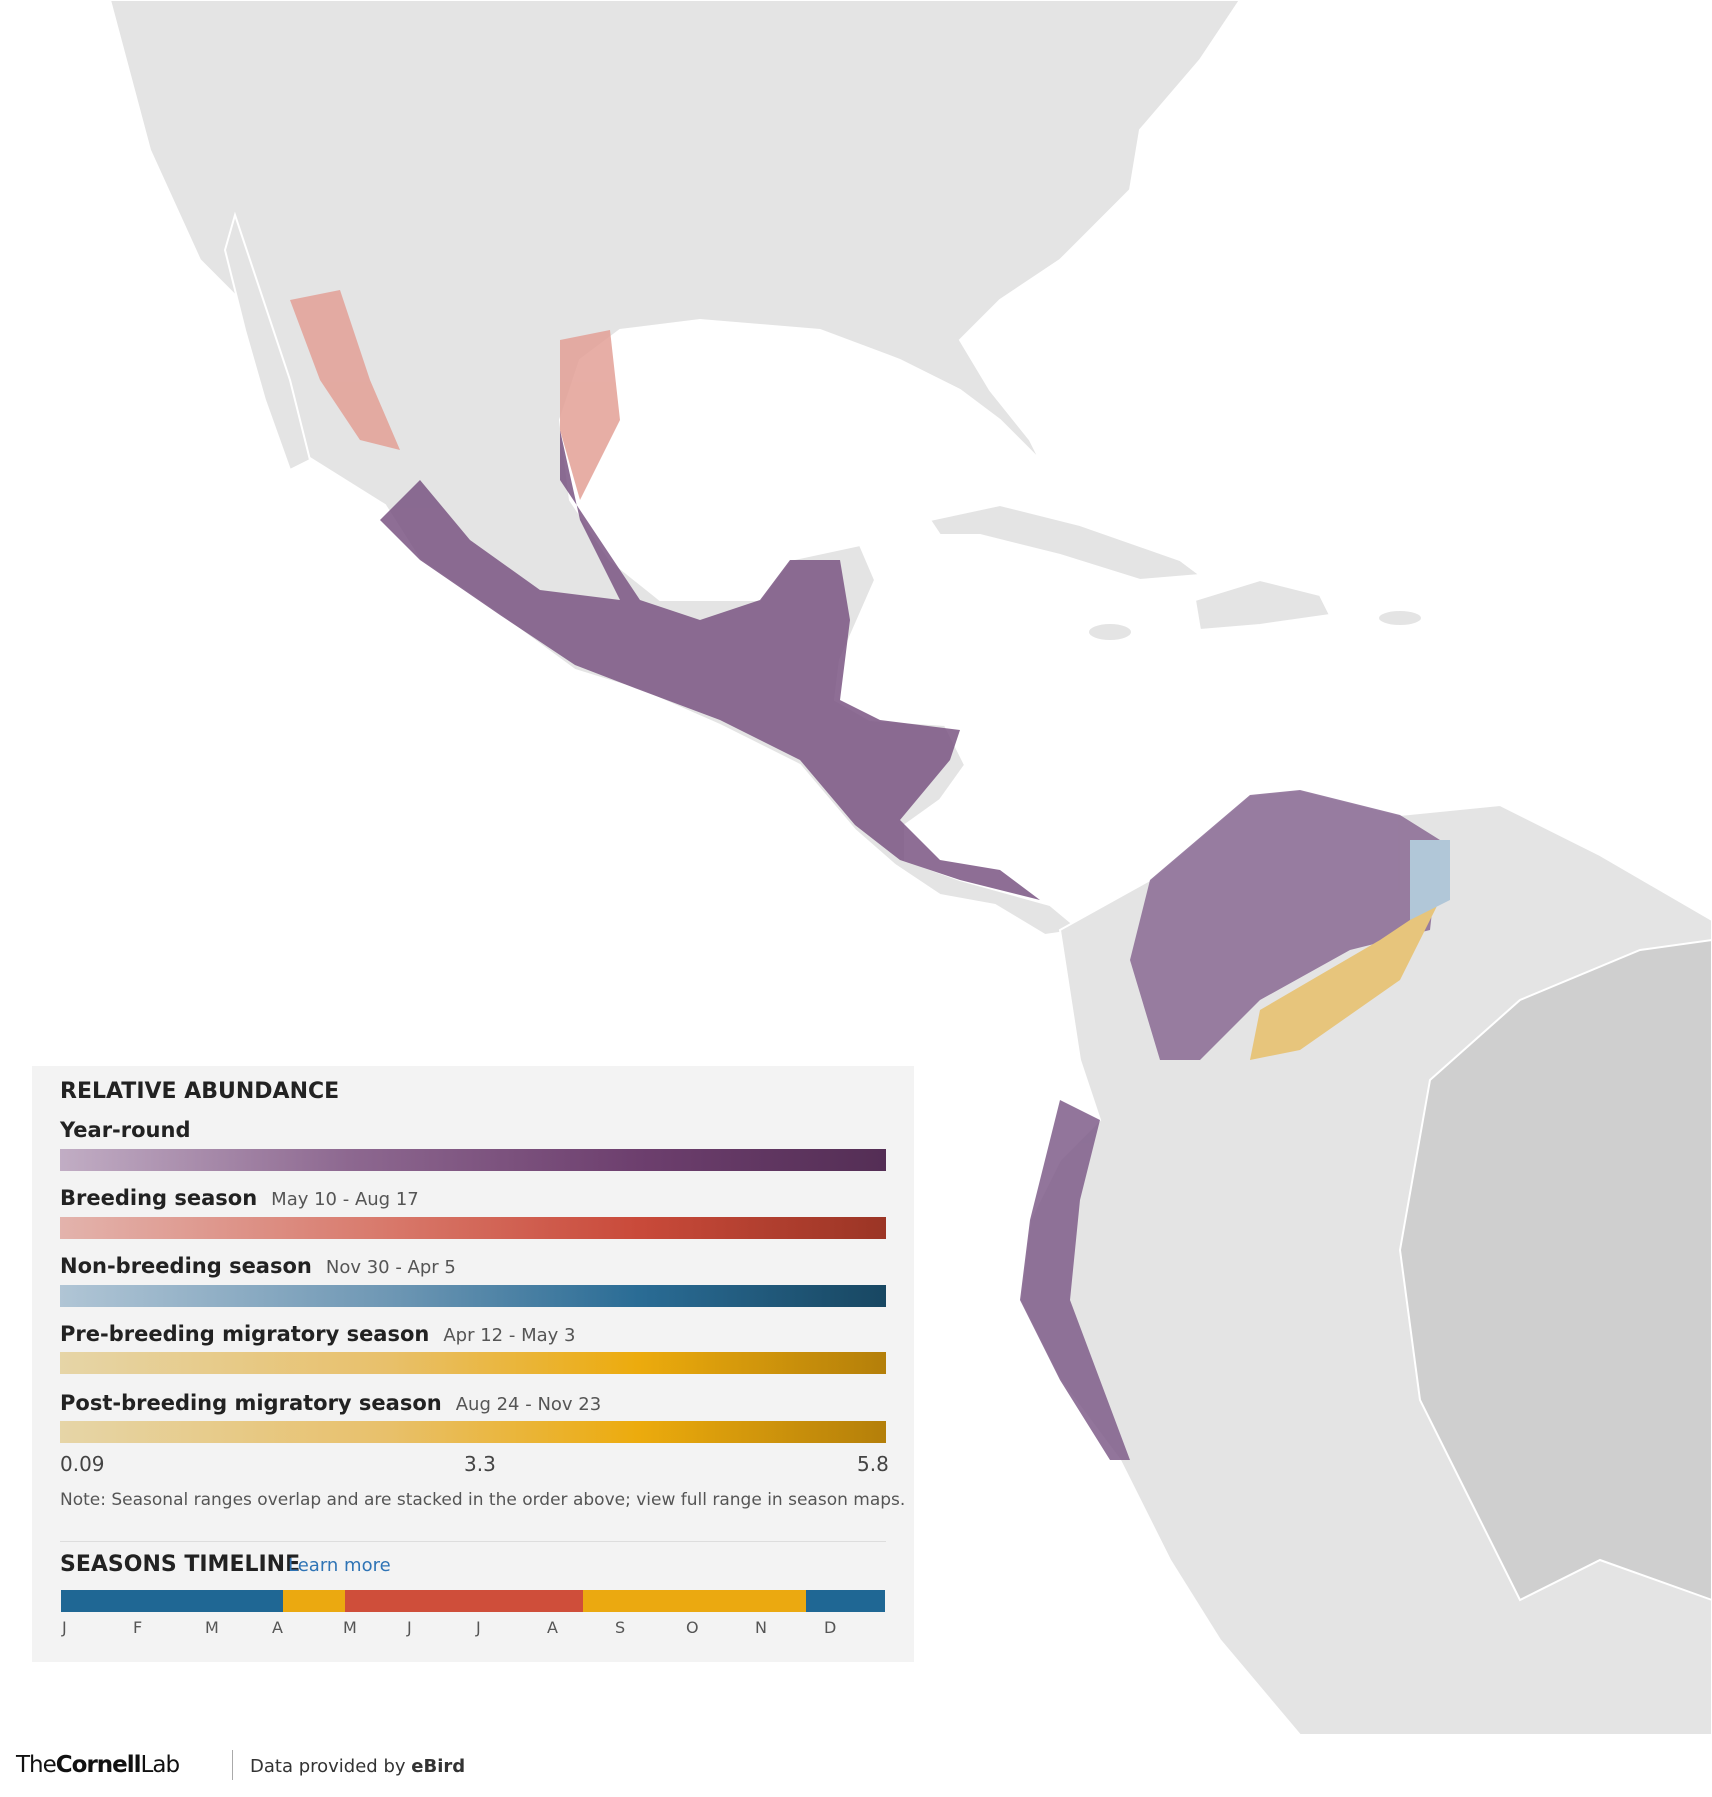 The width and height of the screenshot is (1712, 1797). I want to click on logo-lab: Lab, so click(160, 1765).